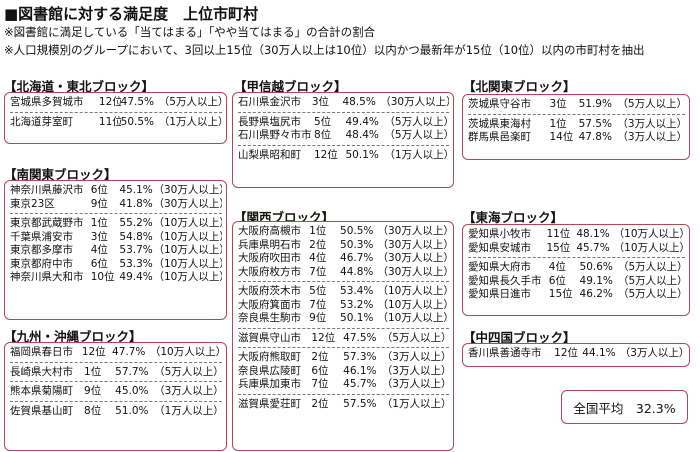 This screenshot has width=700, height=452. Describe the element at coordinates (129, 352) in the screenshot. I see `percentage: 47.7%` at that location.